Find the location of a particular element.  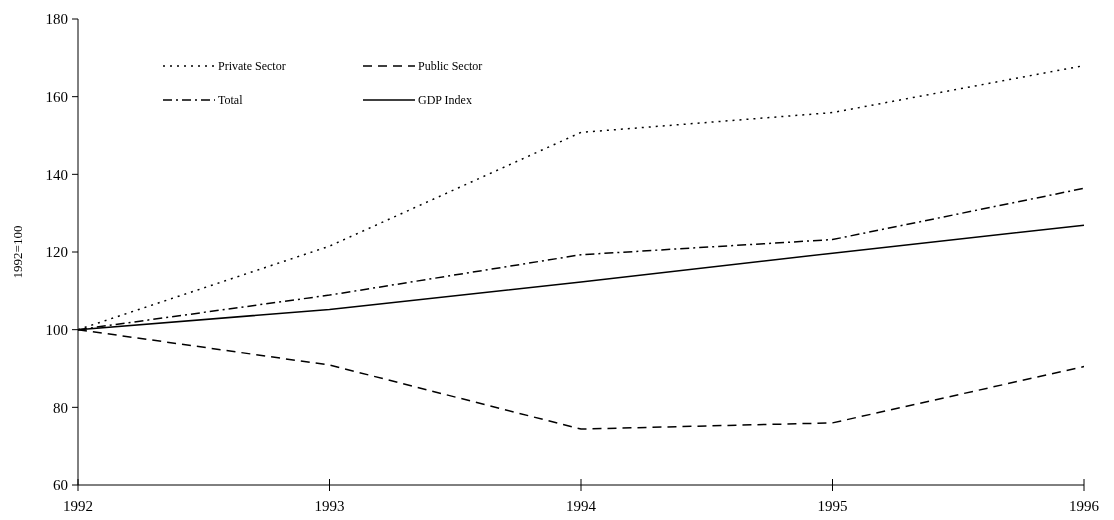

y-tick-label: 60 is located at coordinates (60, 485).